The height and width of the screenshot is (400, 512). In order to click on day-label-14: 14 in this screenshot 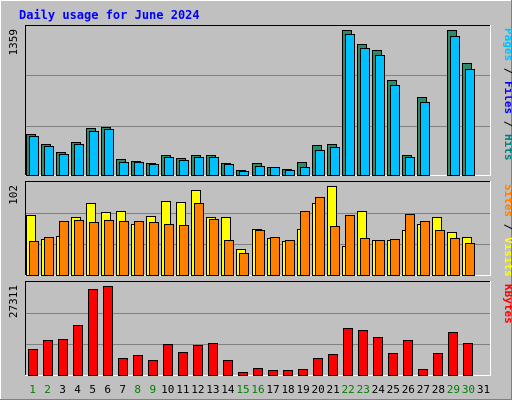, I will do `click(228, 389)`.